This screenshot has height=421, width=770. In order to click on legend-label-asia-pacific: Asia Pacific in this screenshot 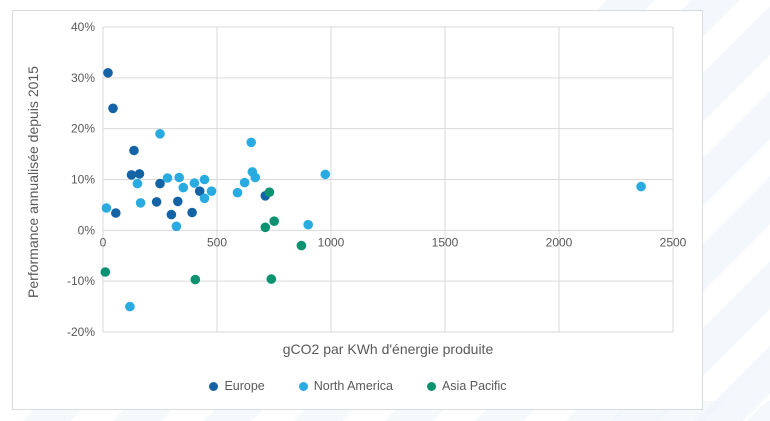, I will do `click(474, 386)`.